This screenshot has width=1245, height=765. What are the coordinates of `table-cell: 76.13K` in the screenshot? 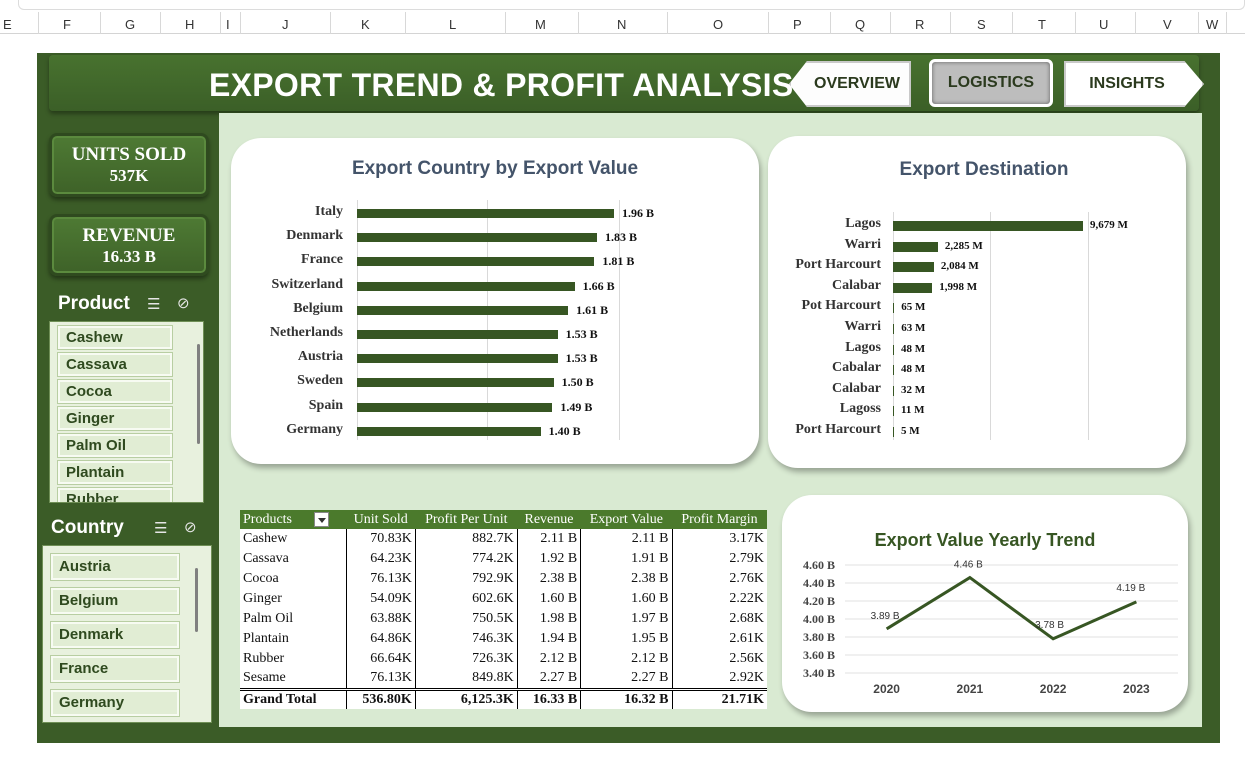 It's located at (380, 579).